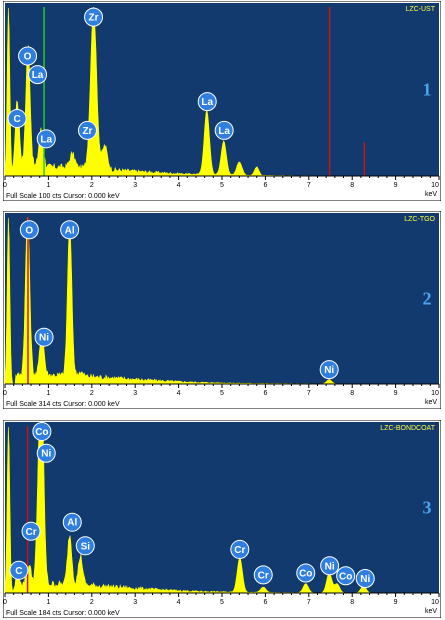 Image resolution: width=445 pixels, height=620 pixels. I want to click on footer-status: Full Scale 184 cts Cursor: 0.000 keV, so click(63, 613).